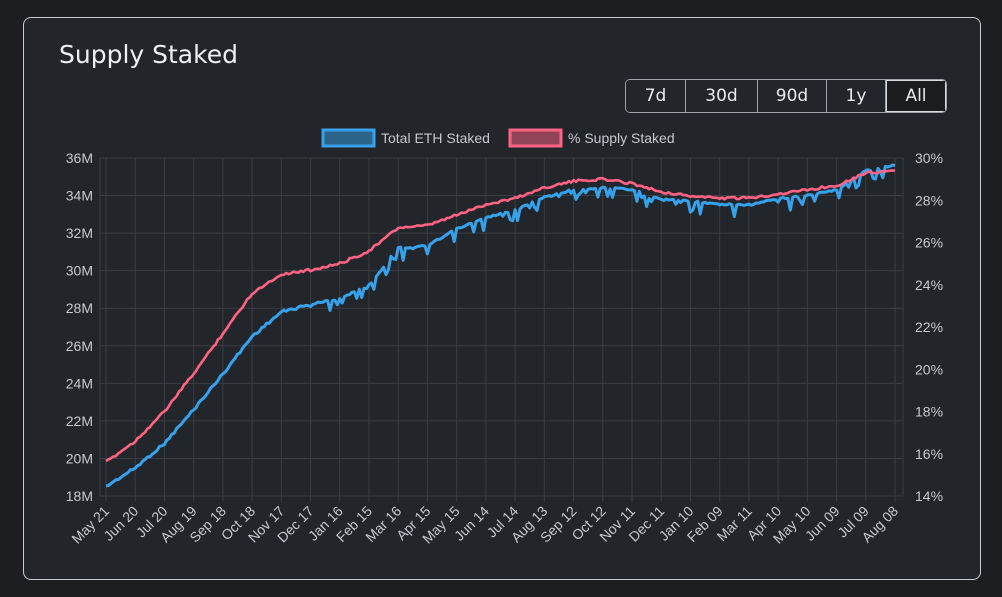 The height and width of the screenshot is (597, 1002). What do you see at coordinates (79, 271) in the screenshot?
I see `y-left-tick-label: 30M` at bounding box center [79, 271].